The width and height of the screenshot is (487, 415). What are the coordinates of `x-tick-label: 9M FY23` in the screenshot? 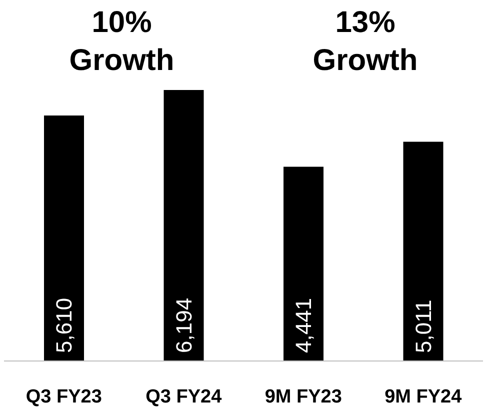 It's located at (303, 397).